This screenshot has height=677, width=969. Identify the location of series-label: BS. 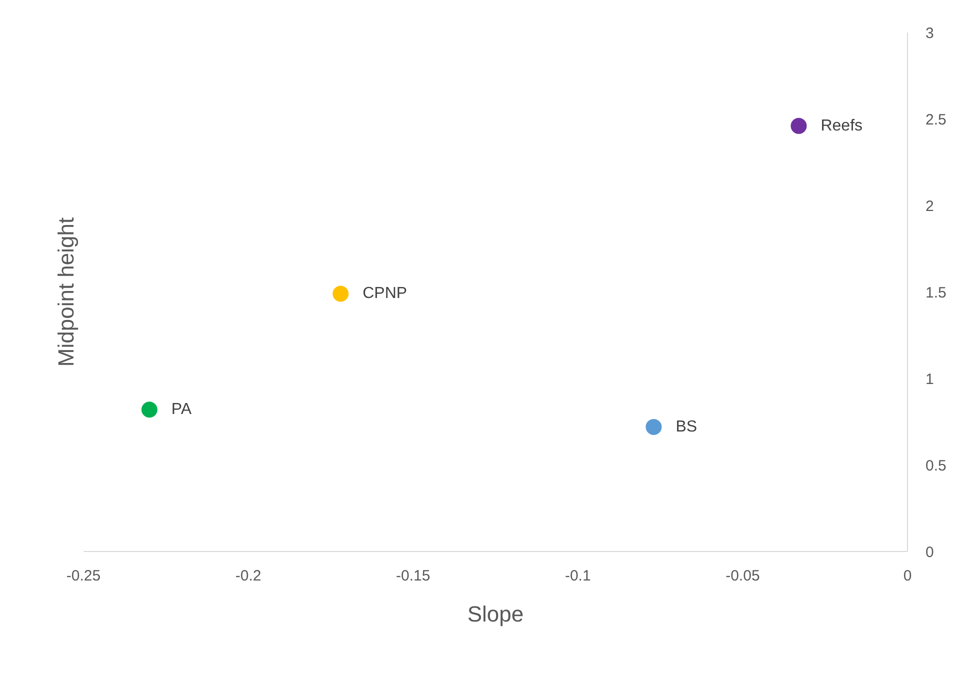
(687, 427).